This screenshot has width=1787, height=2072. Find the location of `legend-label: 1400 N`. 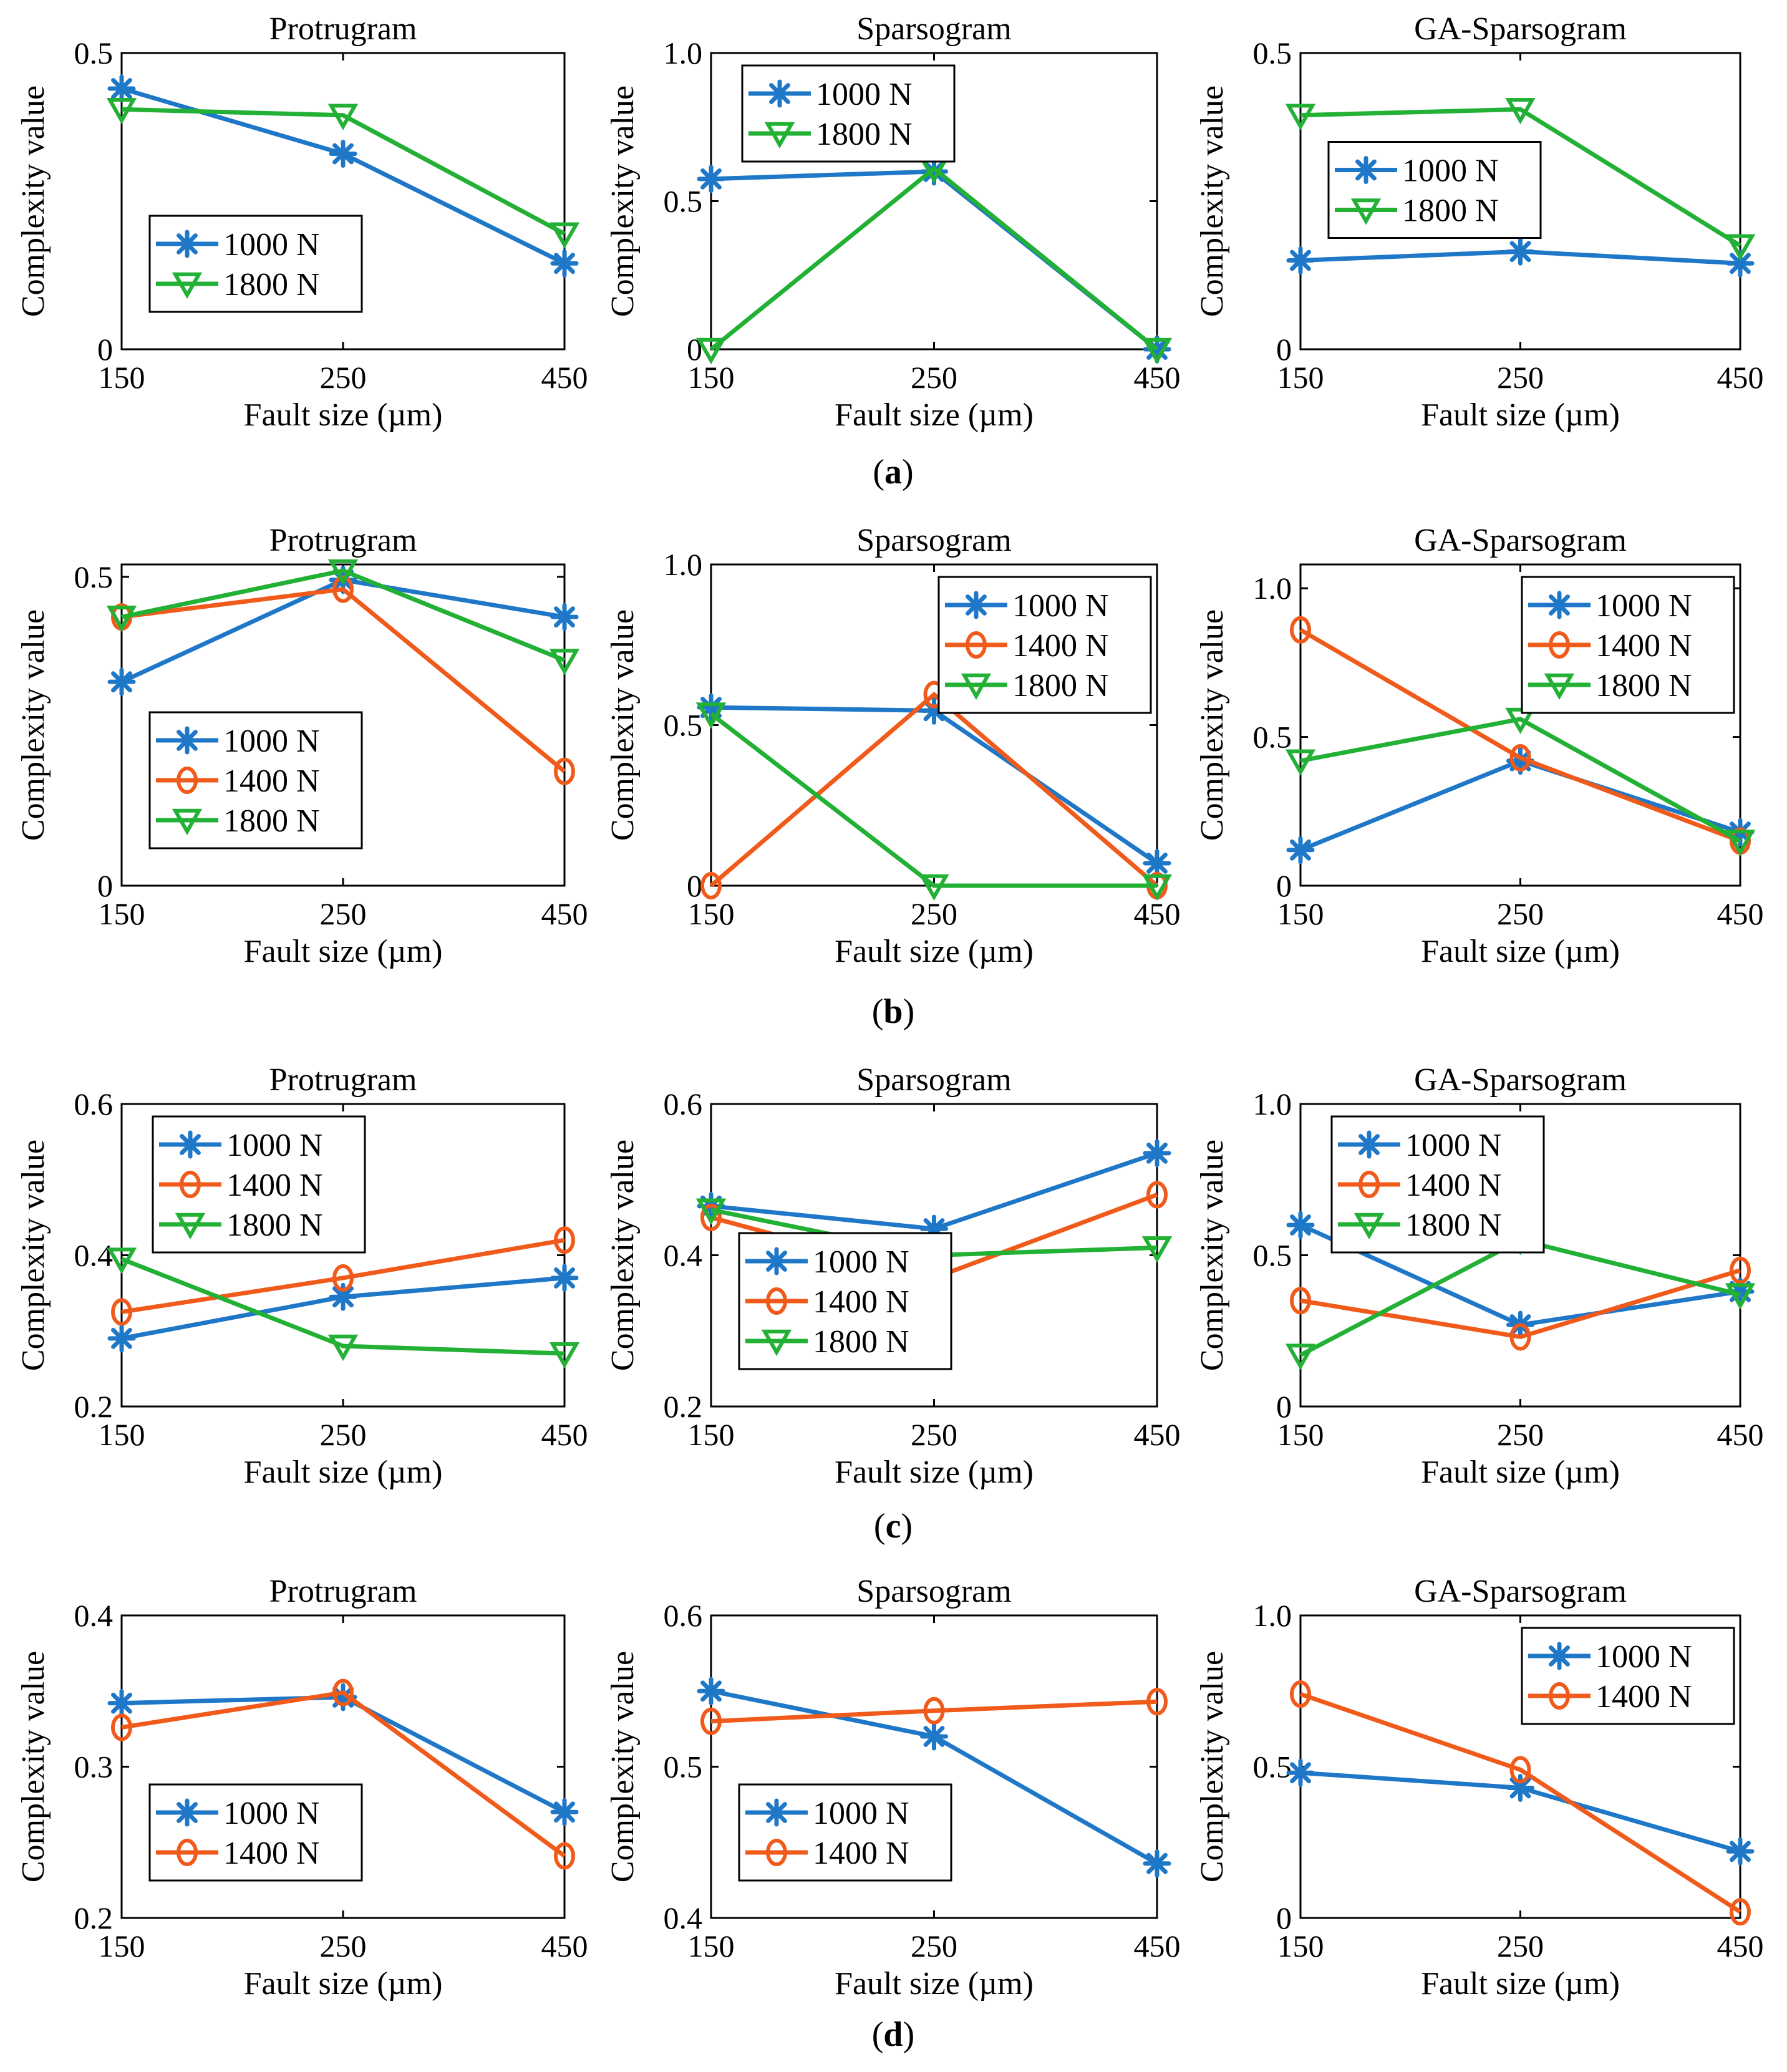

legend-label: 1400 N is located at coordinates (861, 1853).